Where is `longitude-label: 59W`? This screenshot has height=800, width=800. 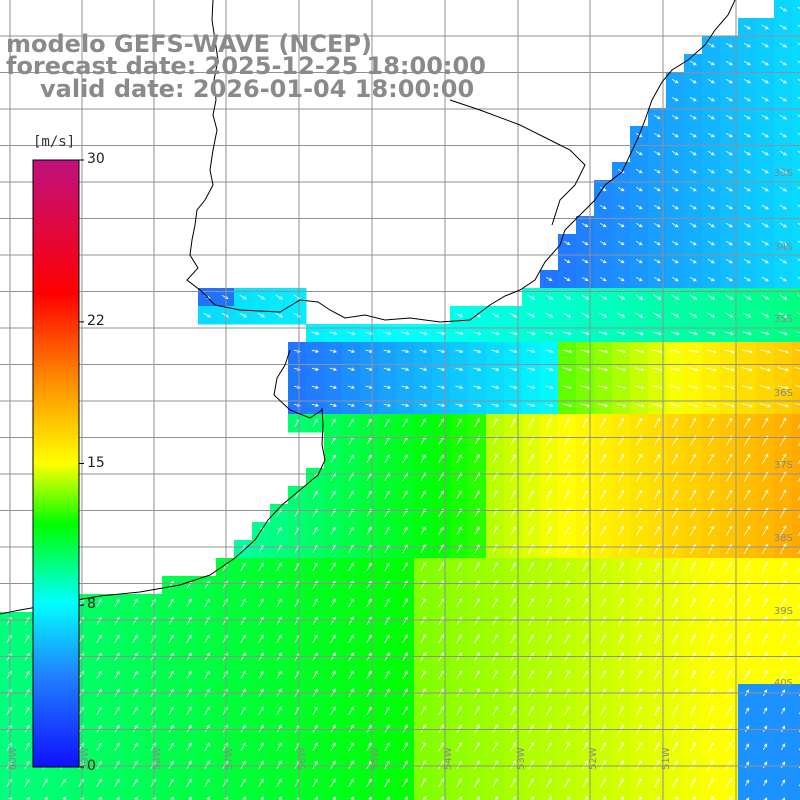
longitude-label: 59W is located at coordinates (85, 758).